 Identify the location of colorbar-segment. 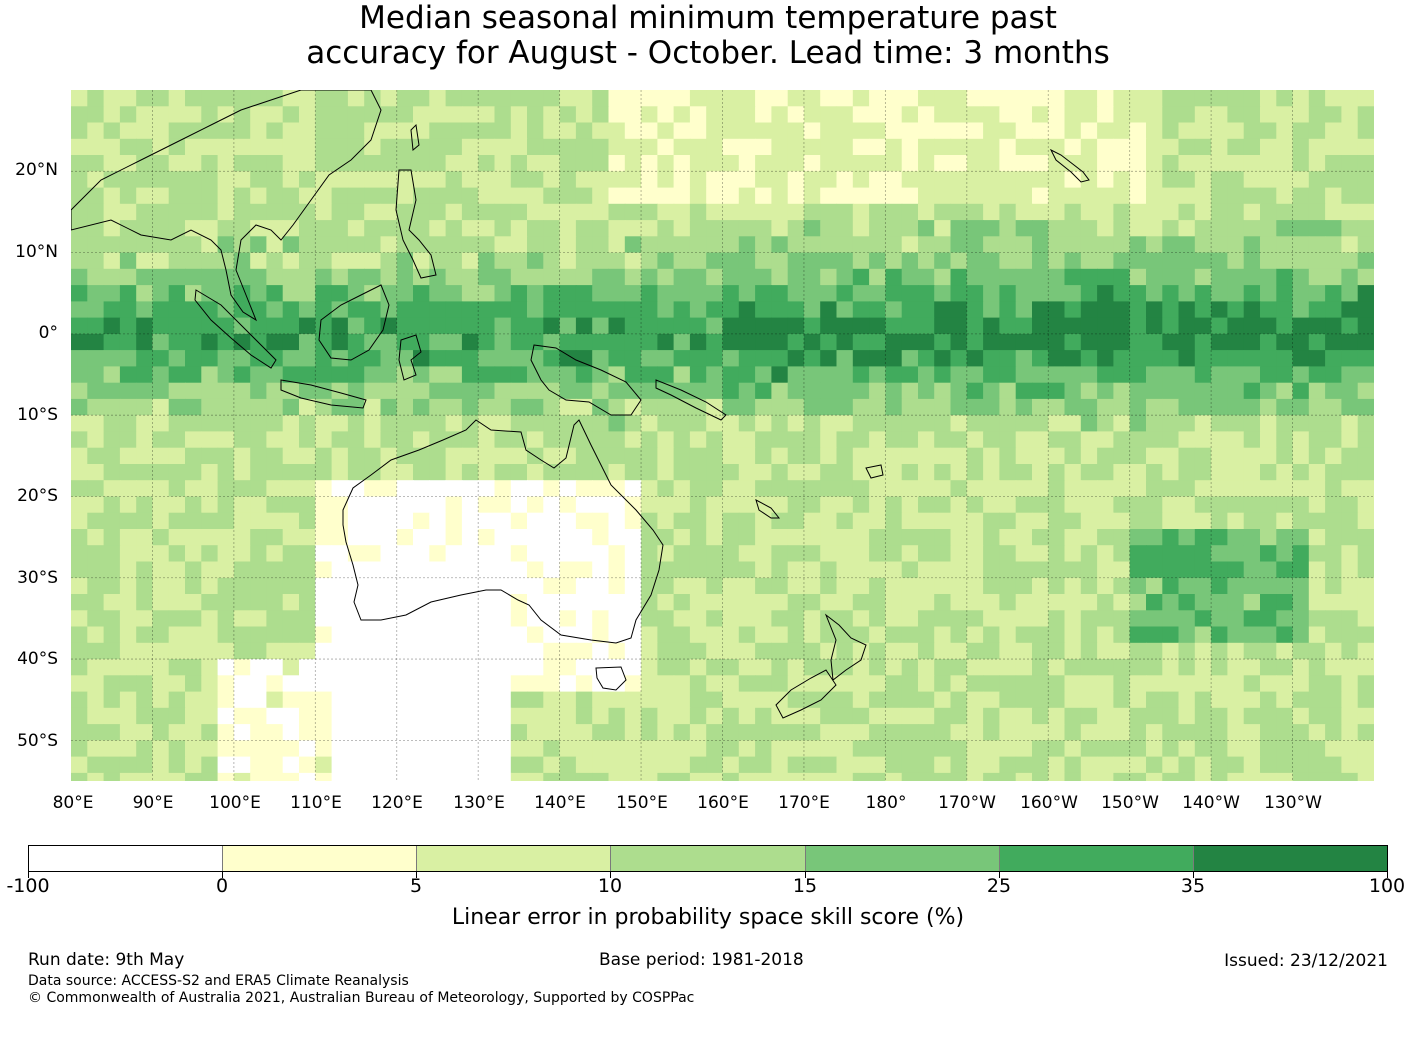
(708, 858).